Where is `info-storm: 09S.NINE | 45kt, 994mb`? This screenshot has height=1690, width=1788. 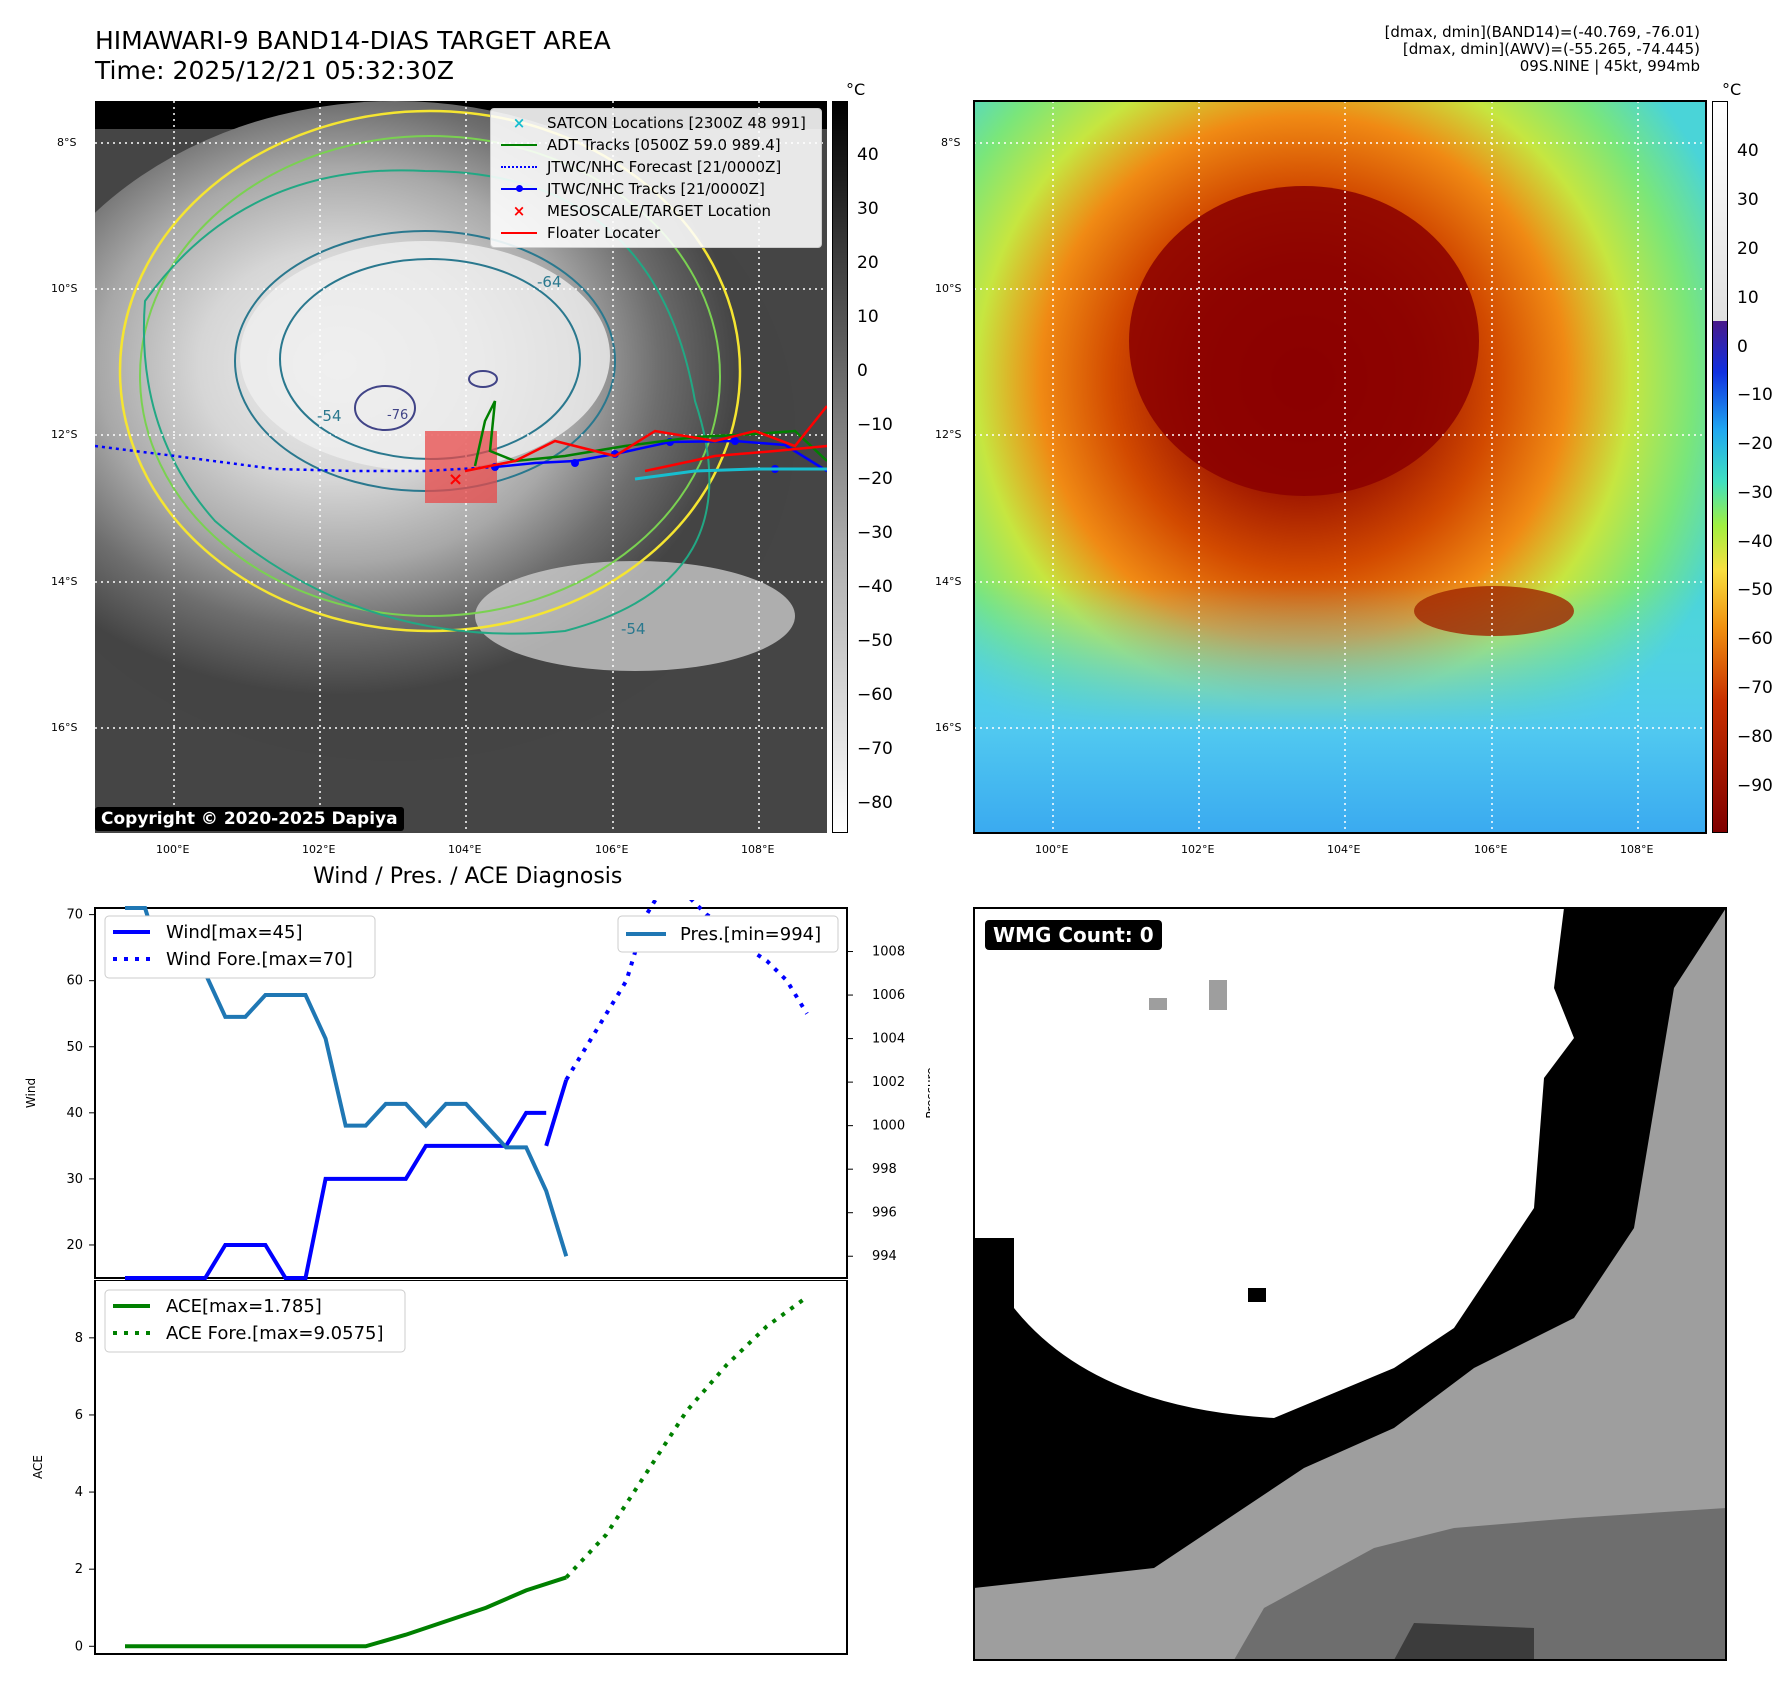 info-storm: 09S.NINE | 45kt, 994mb is located at coordinates (1609, 66).